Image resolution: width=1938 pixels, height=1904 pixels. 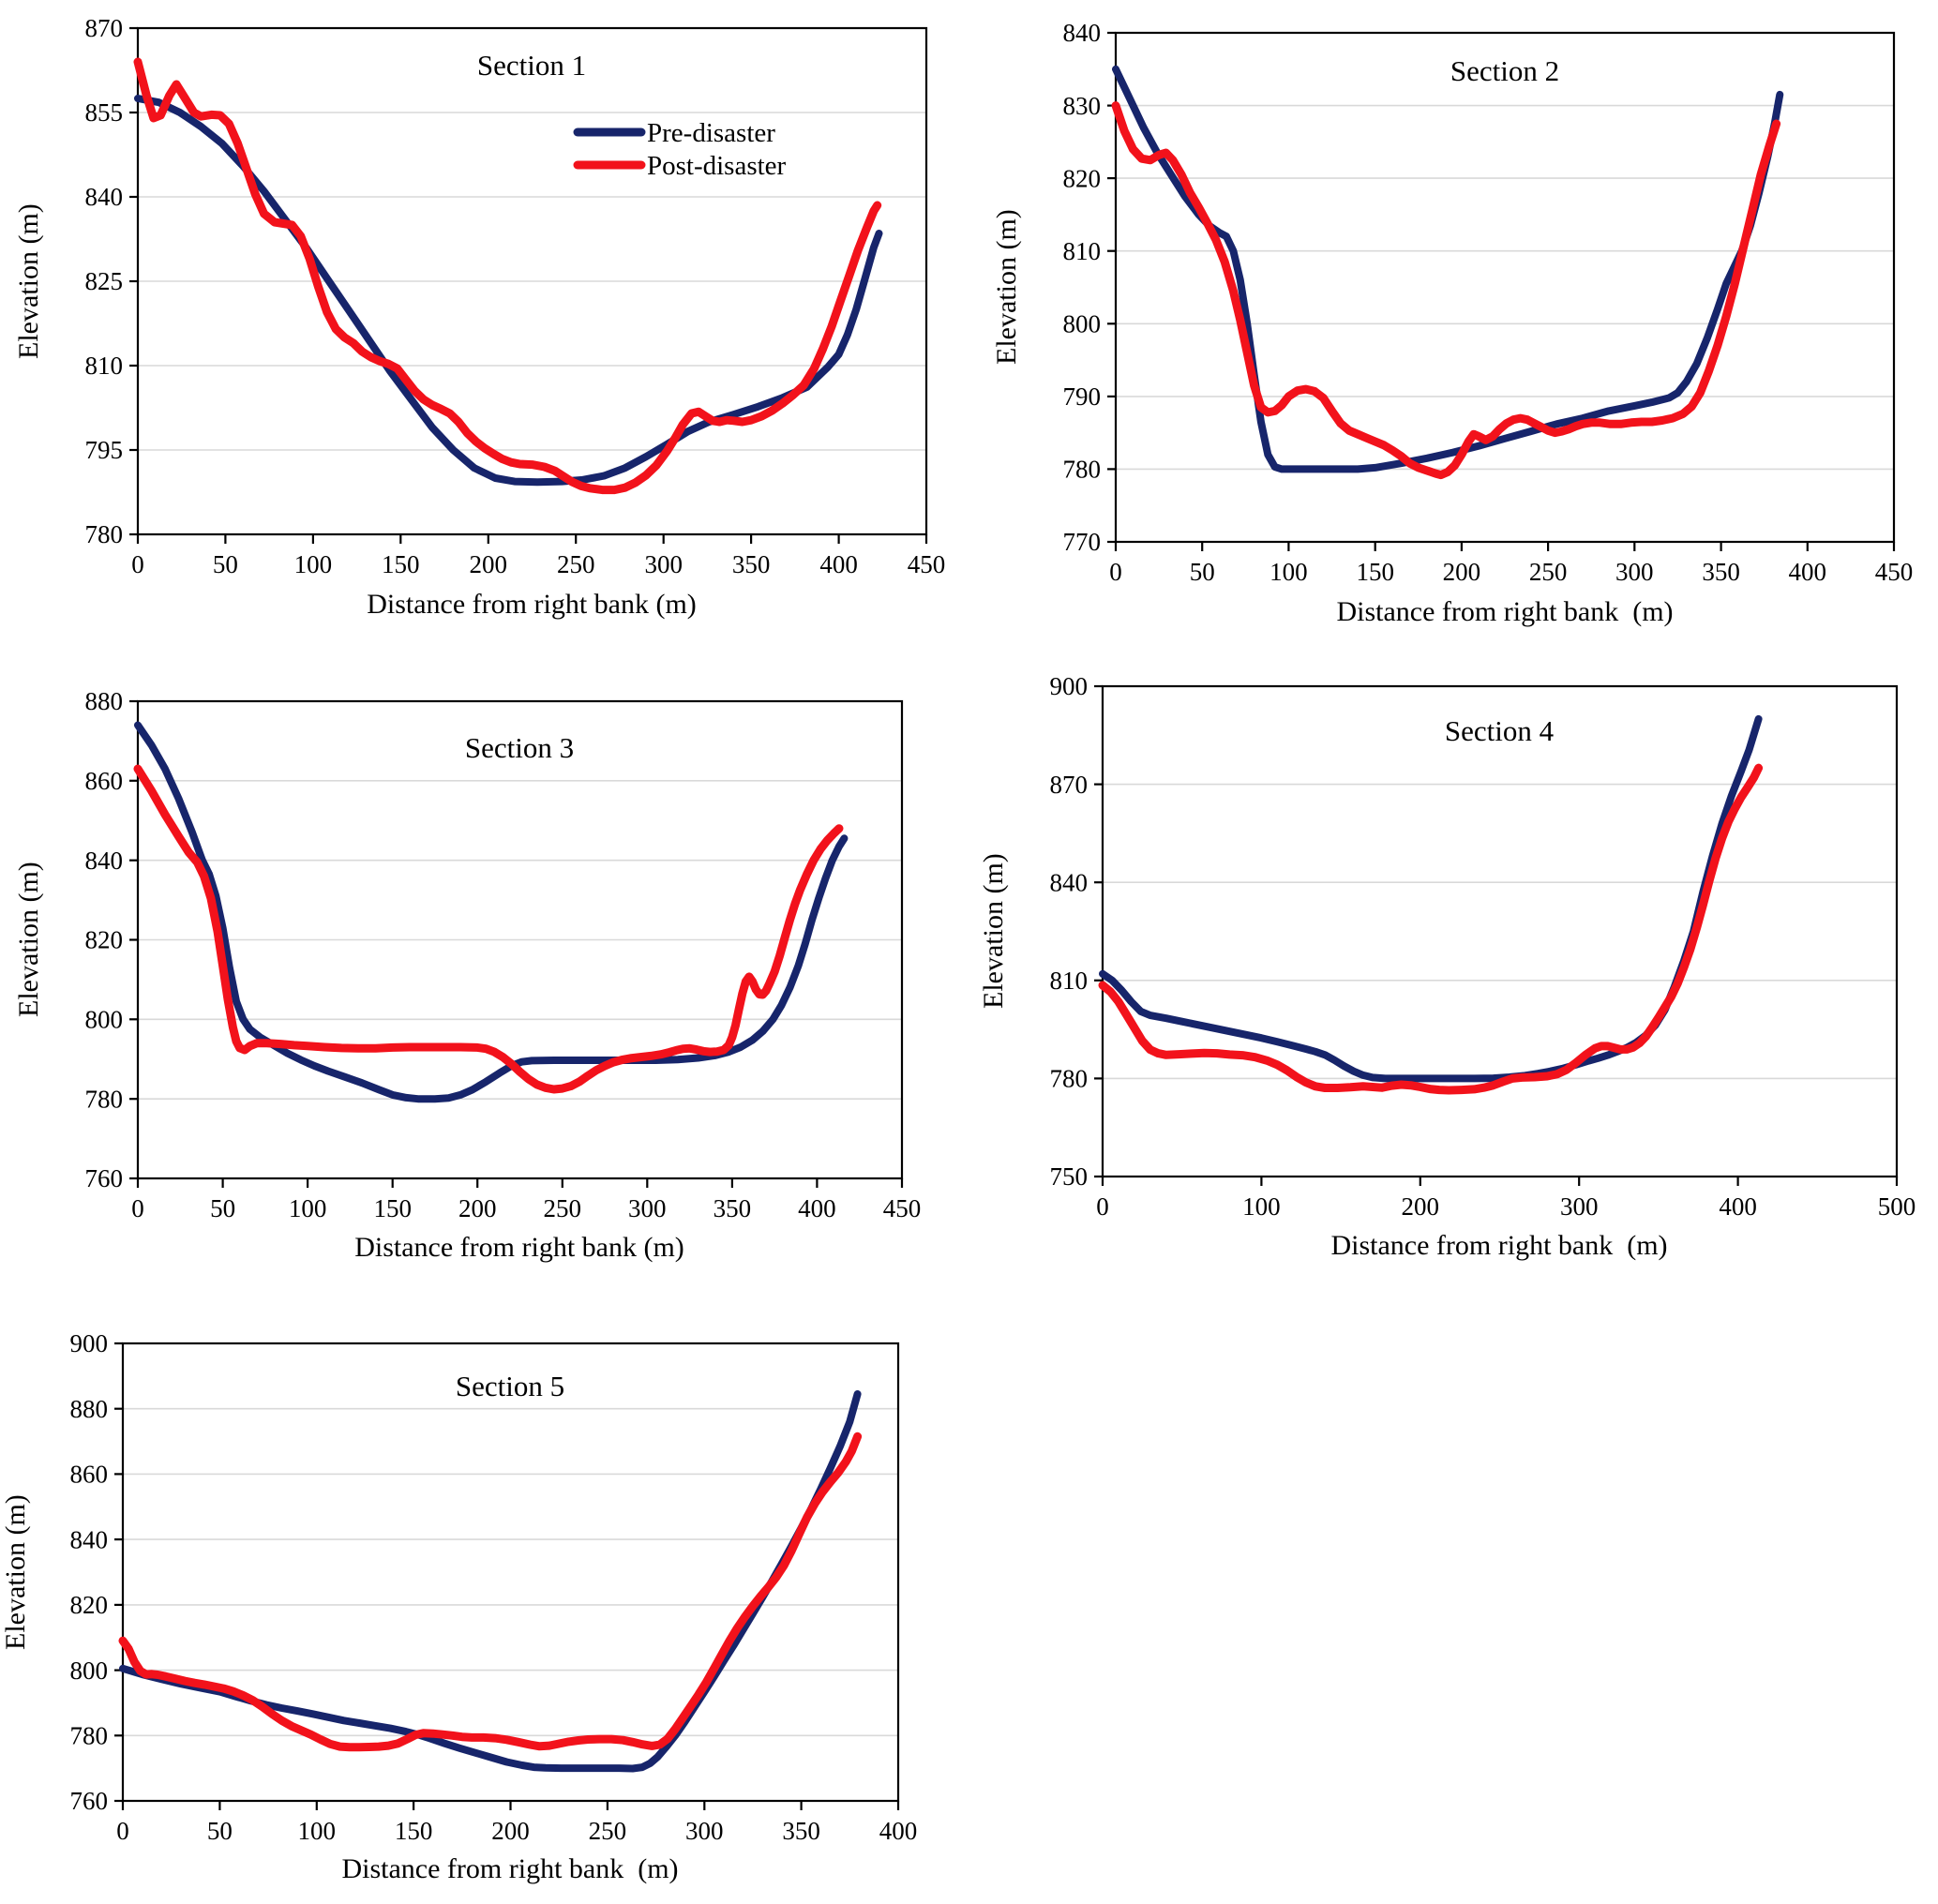 What do you see at coordinates (105, 450) in the screenshot?
I see `y-tick-label: 795` at bounding box center [105, 450].